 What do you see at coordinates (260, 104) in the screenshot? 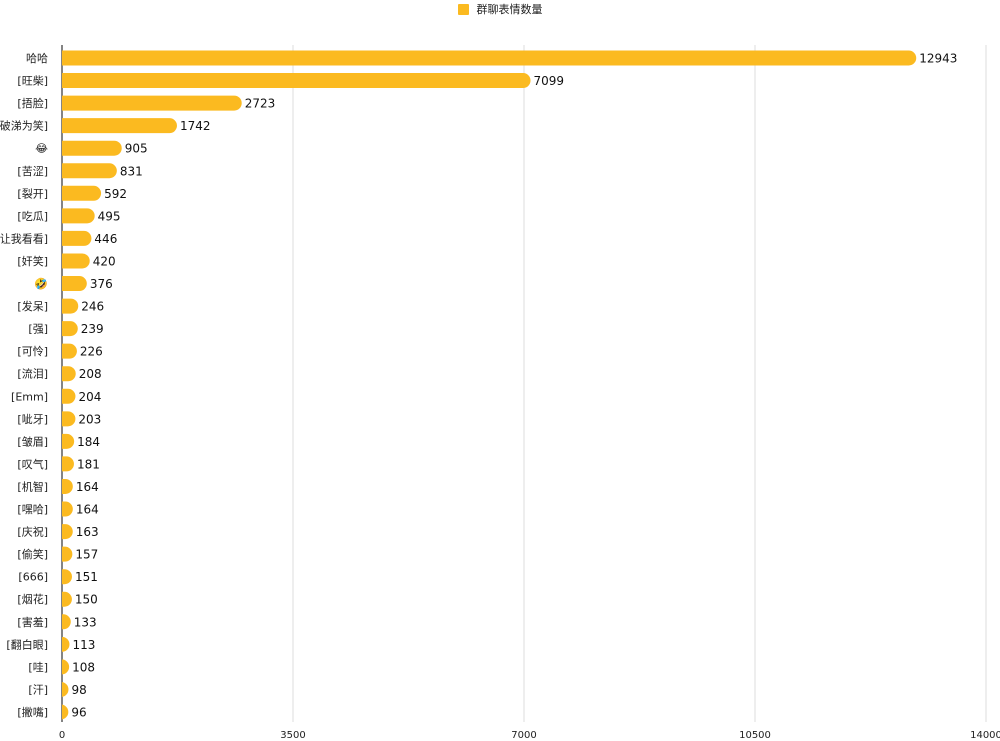
I see `value-label: 2723` at bounding box center [260, 104].